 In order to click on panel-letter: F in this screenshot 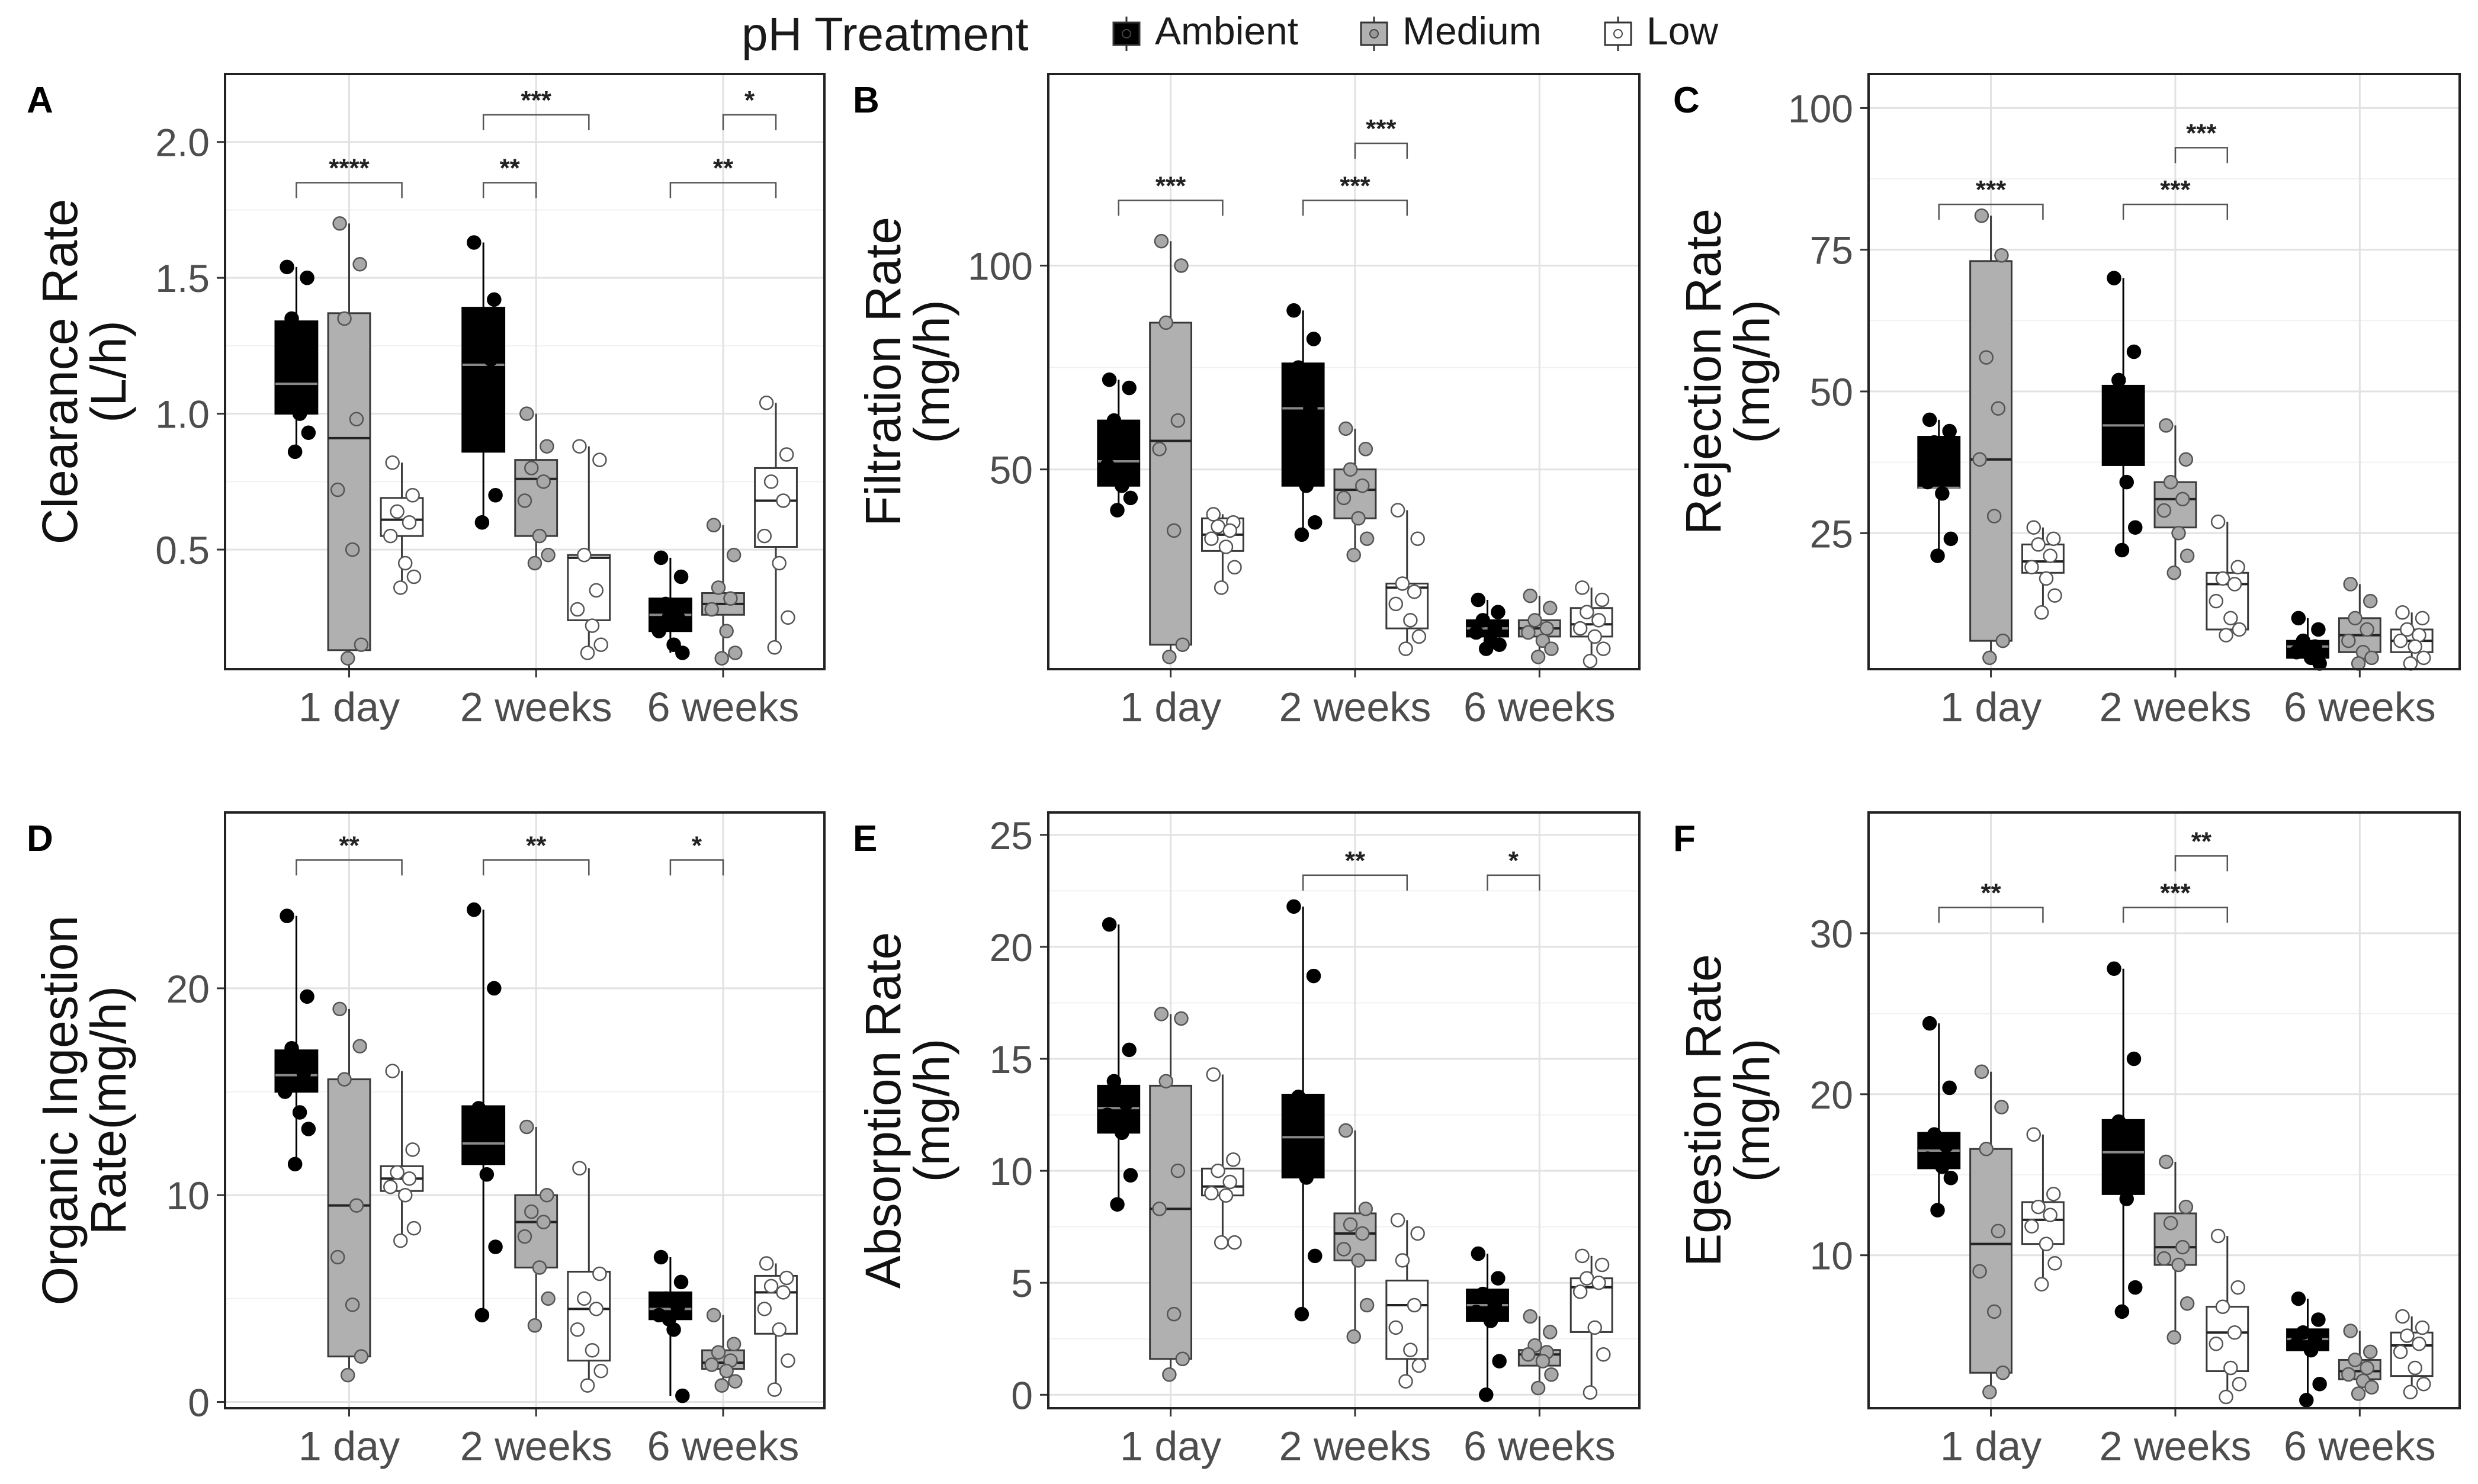, I will do `click(1684, 838)`.